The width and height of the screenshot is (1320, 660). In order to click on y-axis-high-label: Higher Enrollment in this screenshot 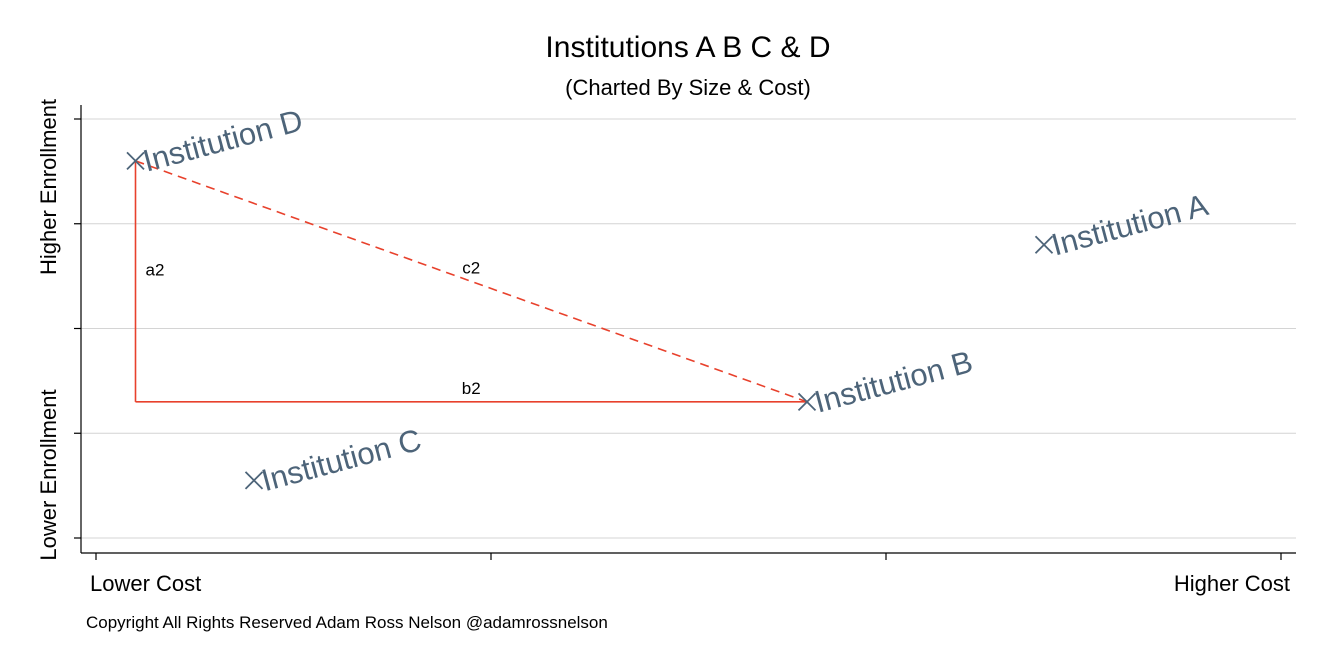, I will do `click(48, 187)`.